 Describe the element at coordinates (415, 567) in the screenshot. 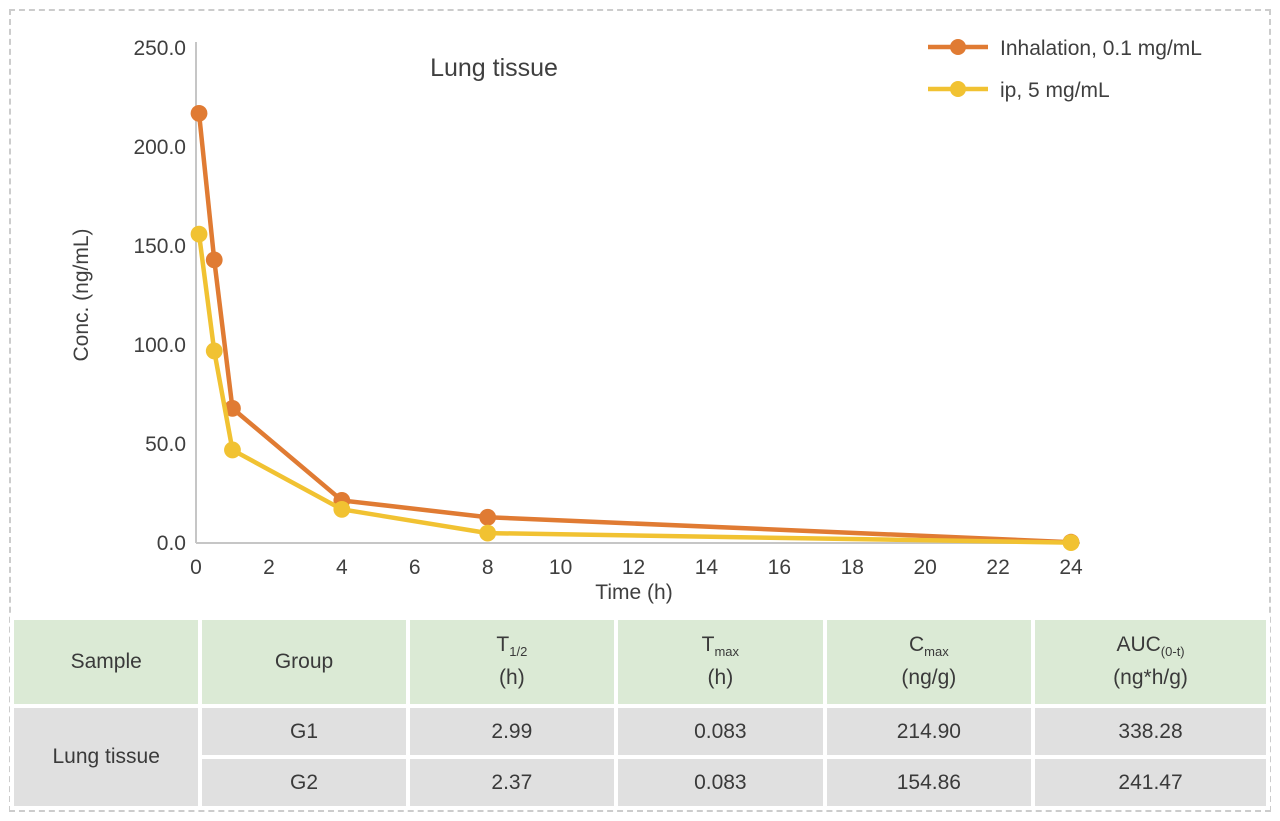

I see `x-tick-label: 6` at that location.